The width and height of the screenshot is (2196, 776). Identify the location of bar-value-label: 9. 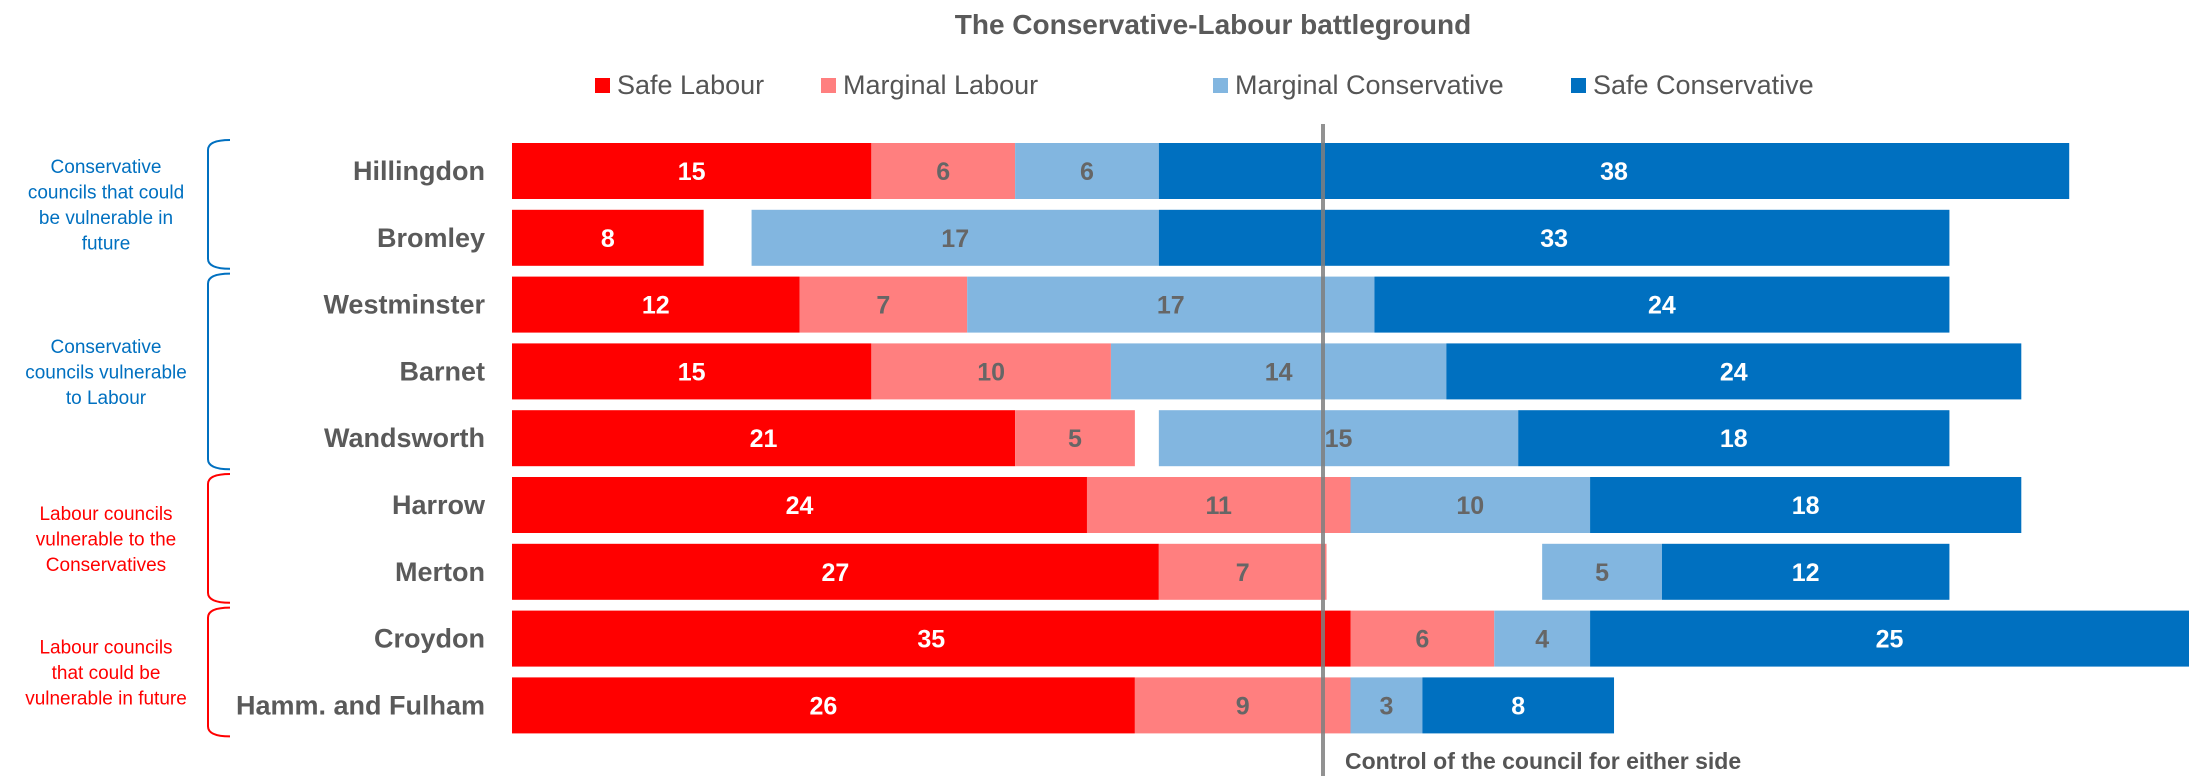
(1243, 706).